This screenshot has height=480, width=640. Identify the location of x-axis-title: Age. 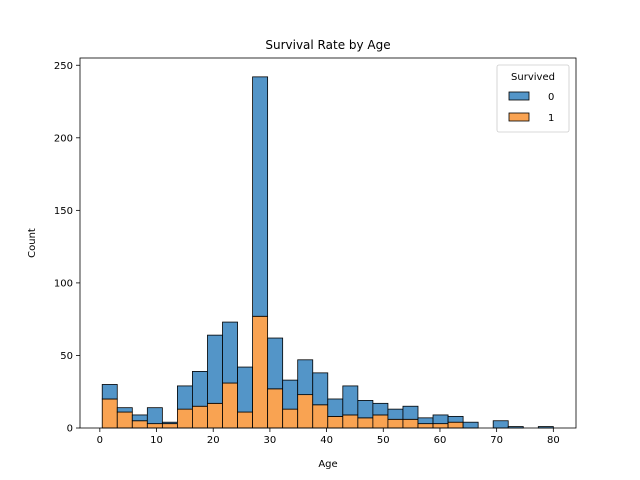
(327, 464).